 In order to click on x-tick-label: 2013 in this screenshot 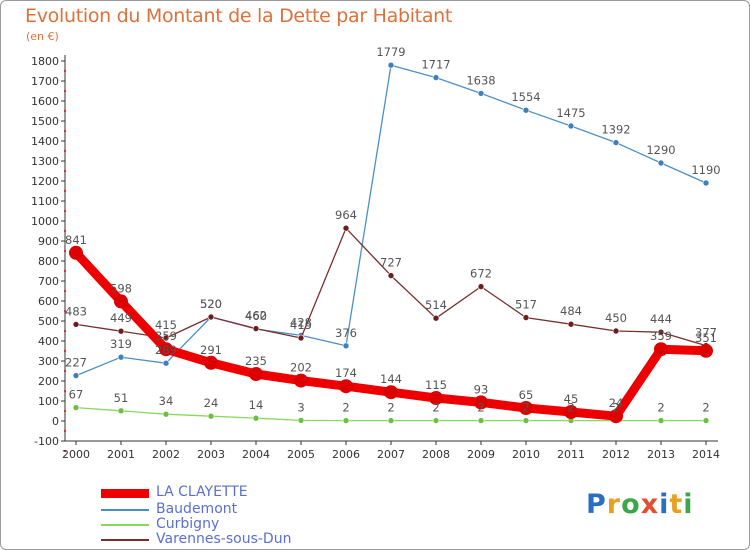, I will do `click(661, 454)`.